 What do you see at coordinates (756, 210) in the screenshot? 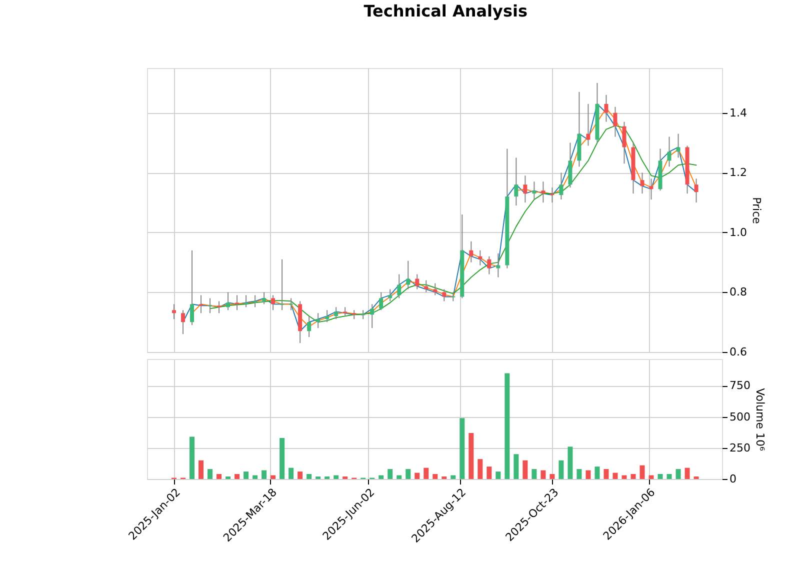
I see `y-axis-title: Price` at bounding box center [756, 210].